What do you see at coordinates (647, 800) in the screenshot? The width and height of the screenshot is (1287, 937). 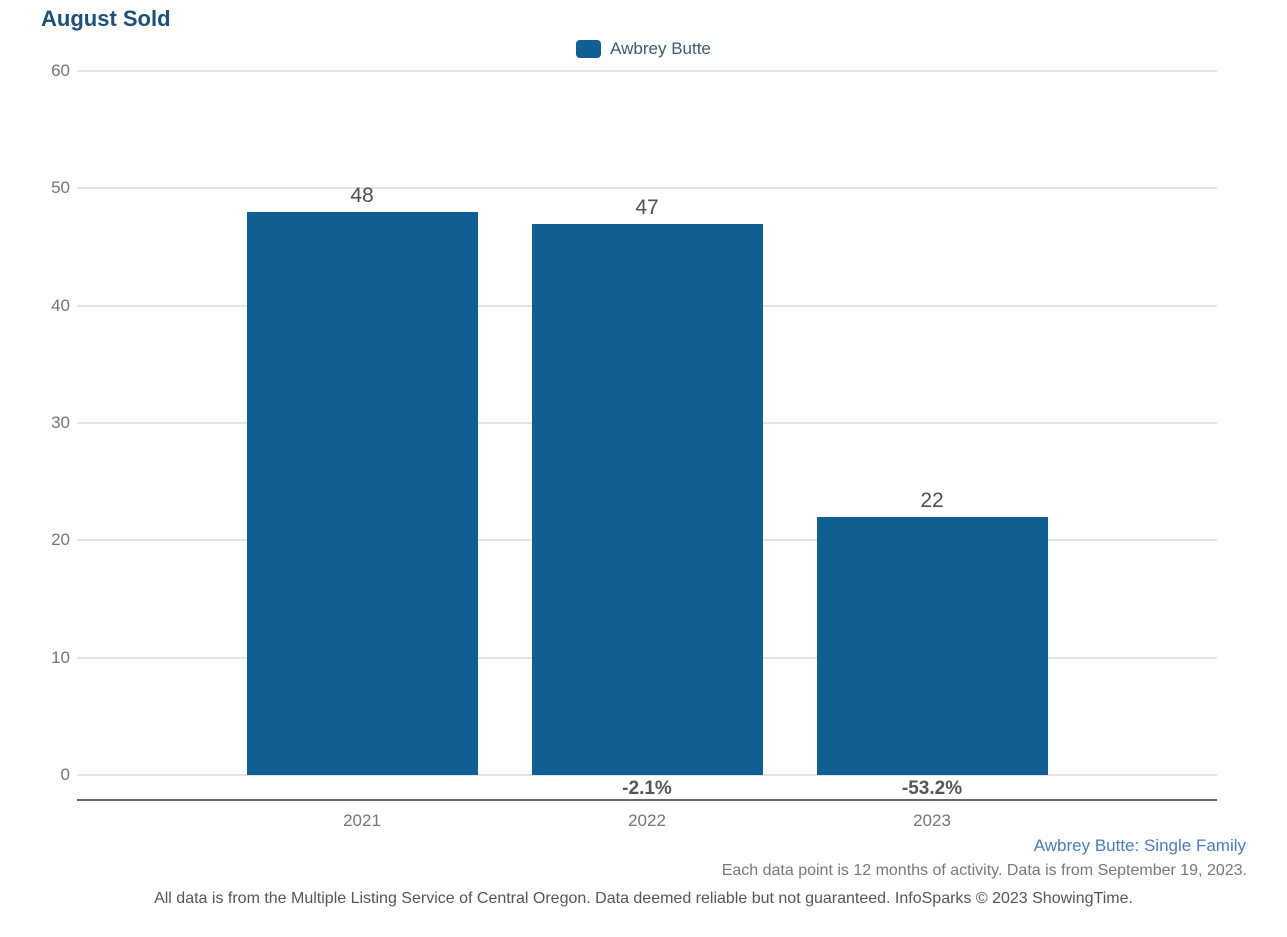 I see `x-axis-line` at bounding box center [647, 800].